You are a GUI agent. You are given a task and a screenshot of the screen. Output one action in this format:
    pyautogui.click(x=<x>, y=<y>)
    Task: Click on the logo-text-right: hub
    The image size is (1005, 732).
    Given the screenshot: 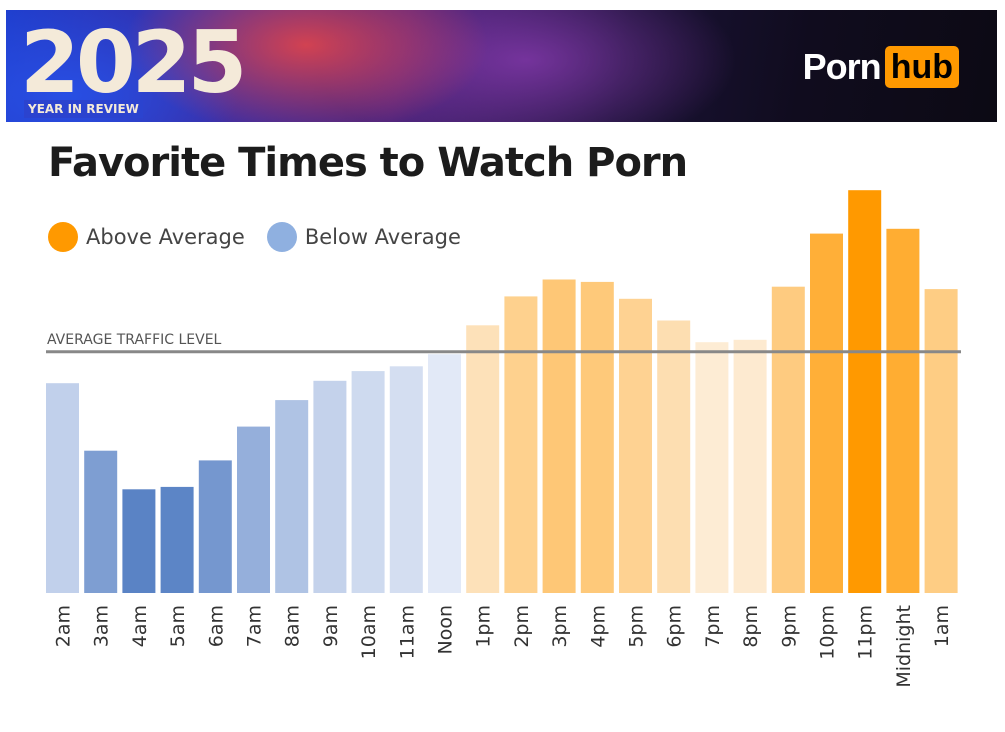 What is the action you would take?
    pyautogui.click(x=921, y=67)
    